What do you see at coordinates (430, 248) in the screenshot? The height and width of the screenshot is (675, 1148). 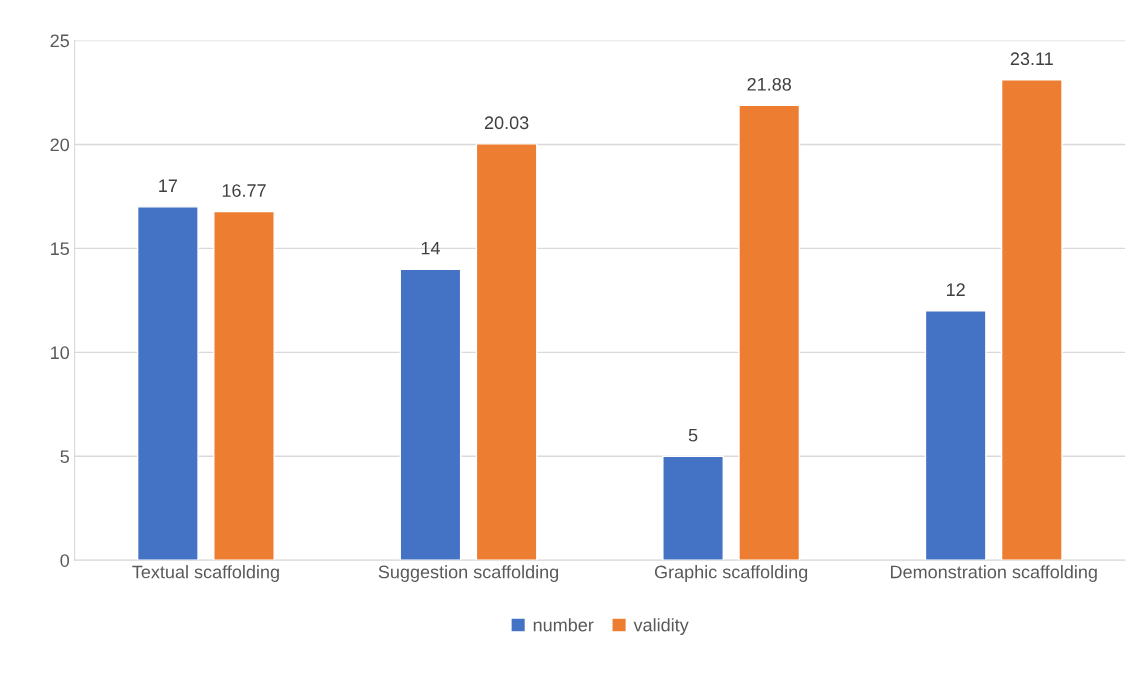 I see `data-label: 14` at bounding box center [430, 248].